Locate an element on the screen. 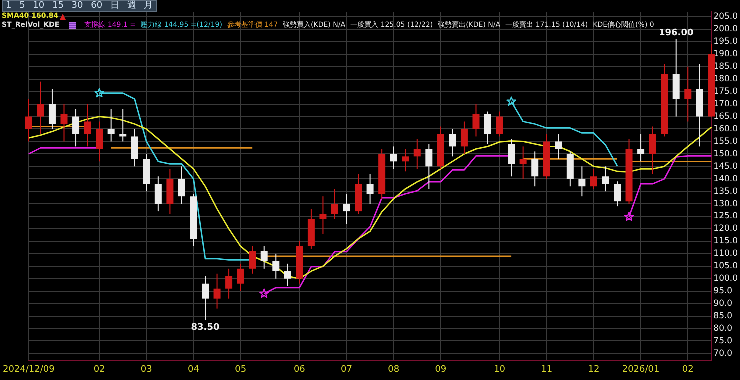 Image resolution: width=740 pixels, height=380 pixels. x-tick-label: 07 is located at coordinates (346, 369).